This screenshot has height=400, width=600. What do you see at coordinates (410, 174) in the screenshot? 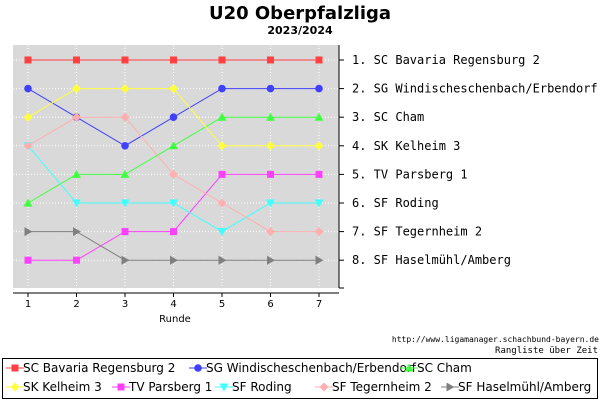
I see `rank-label-5: 5. TV Parsberg 1` at bounding box center [410, 174].